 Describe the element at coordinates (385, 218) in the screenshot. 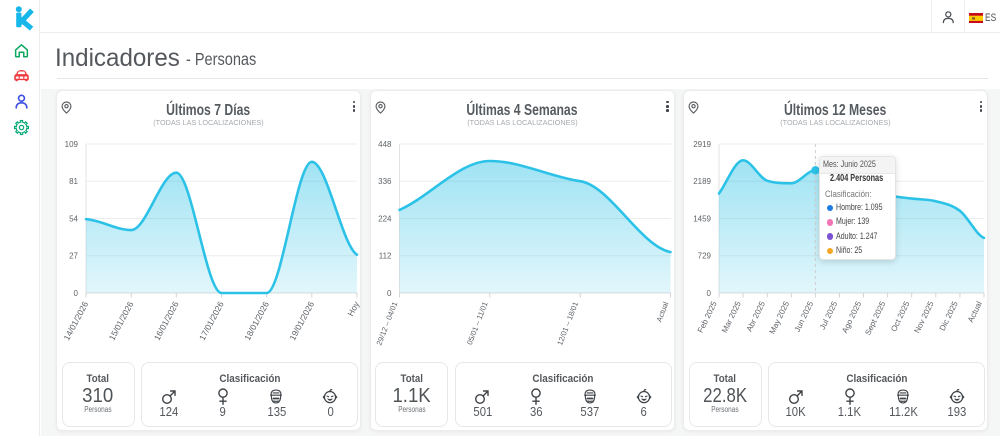

I see `svg-text: 224` at that location.